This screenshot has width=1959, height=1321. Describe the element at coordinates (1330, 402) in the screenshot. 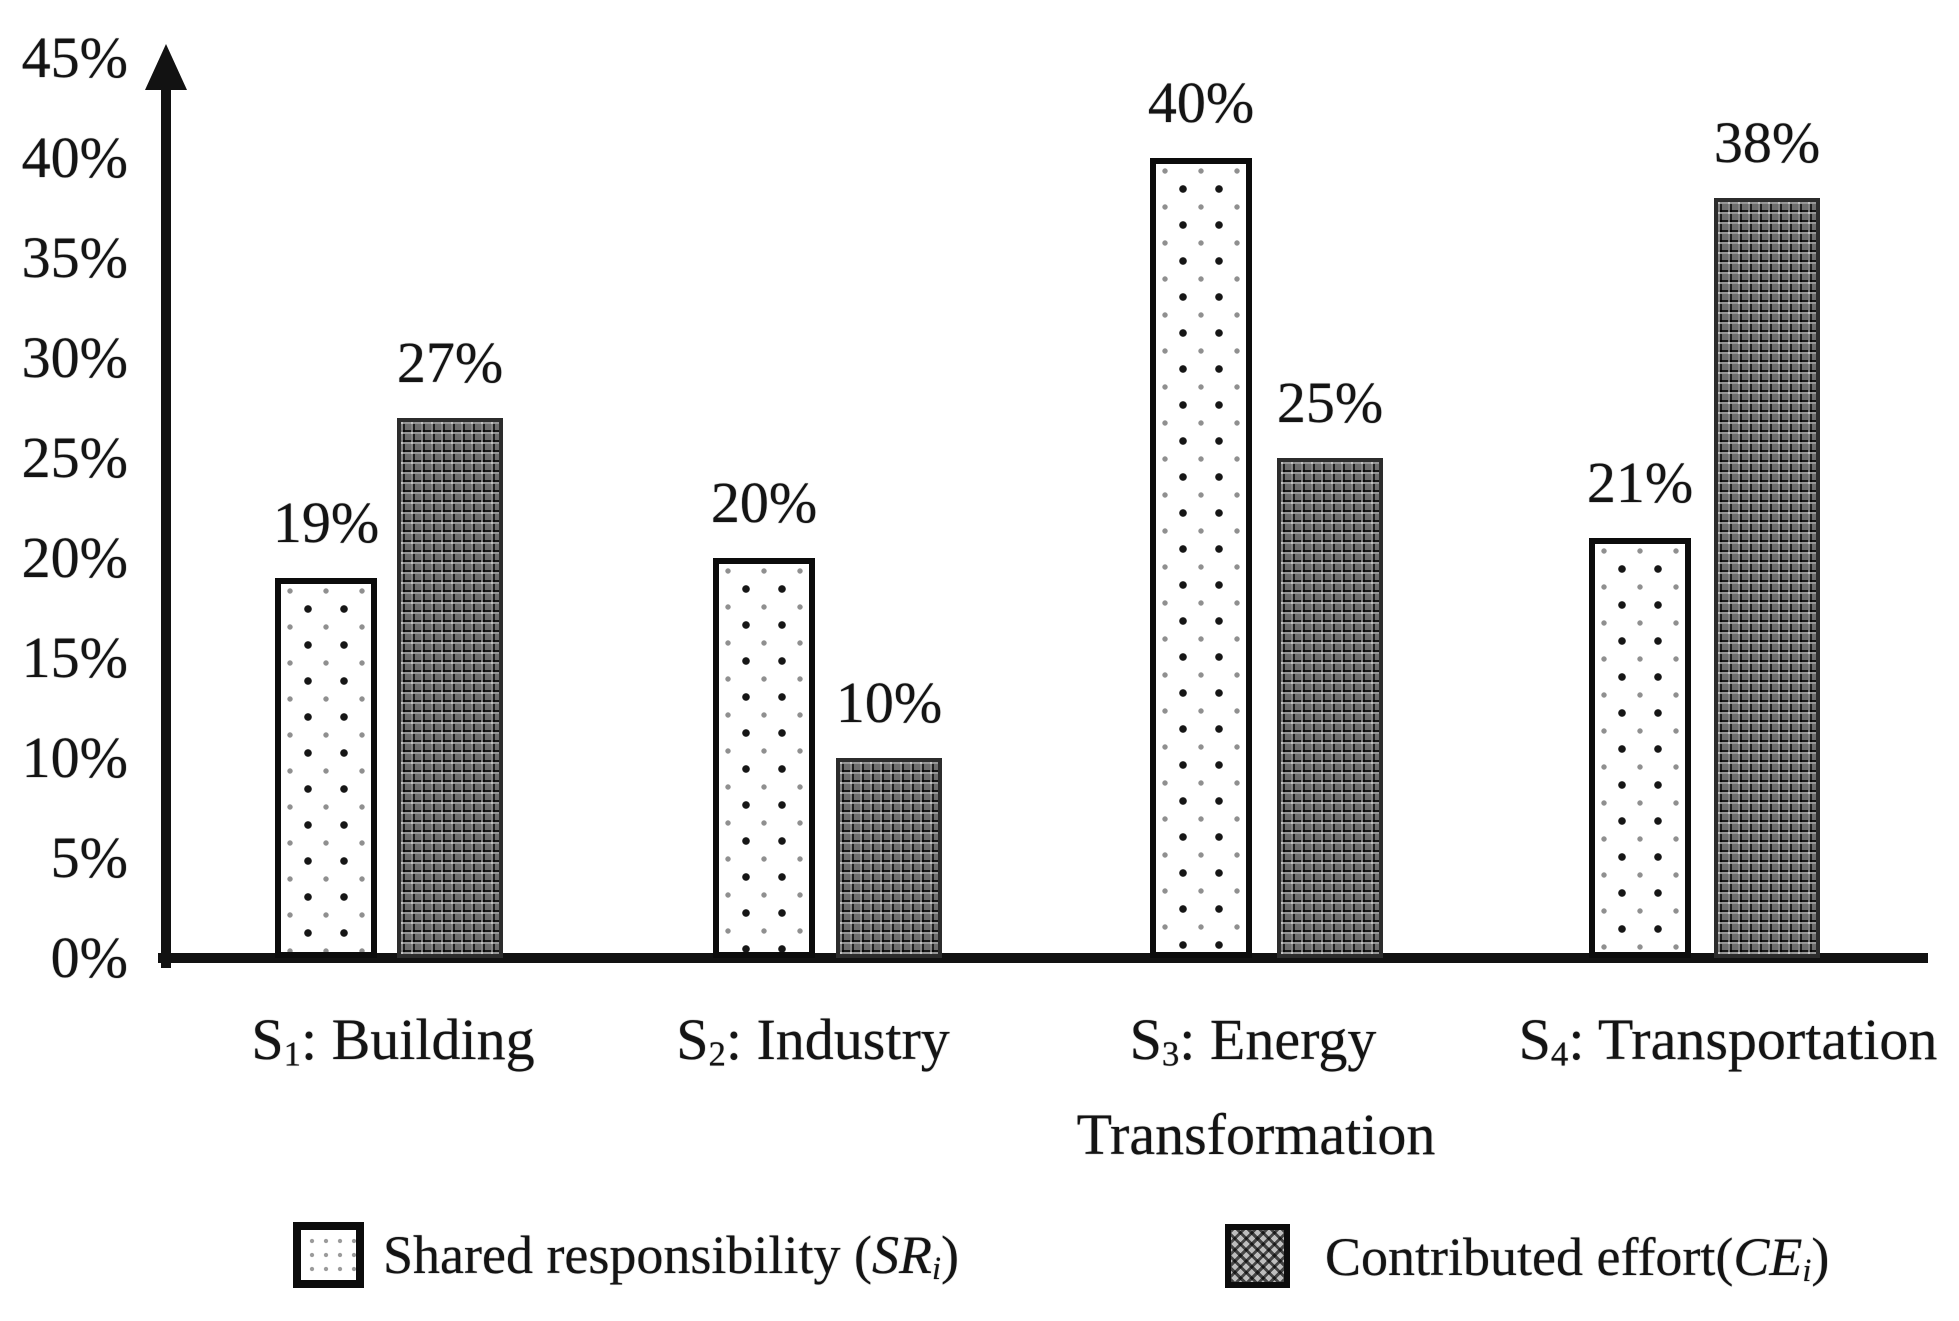

I see `value-label-ce-3: 25%` at that location.